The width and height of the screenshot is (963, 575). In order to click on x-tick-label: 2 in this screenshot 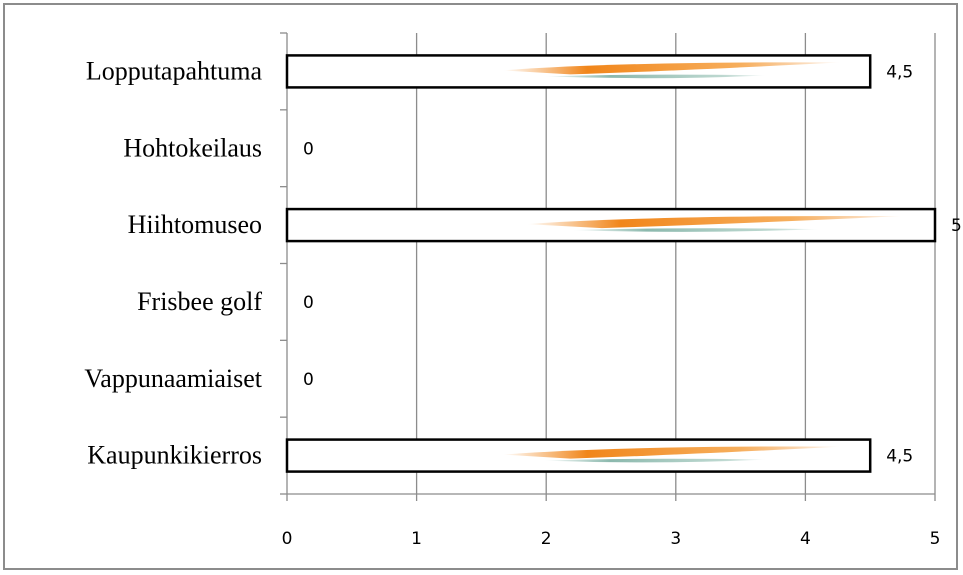, I will do `click(546, 539)`.